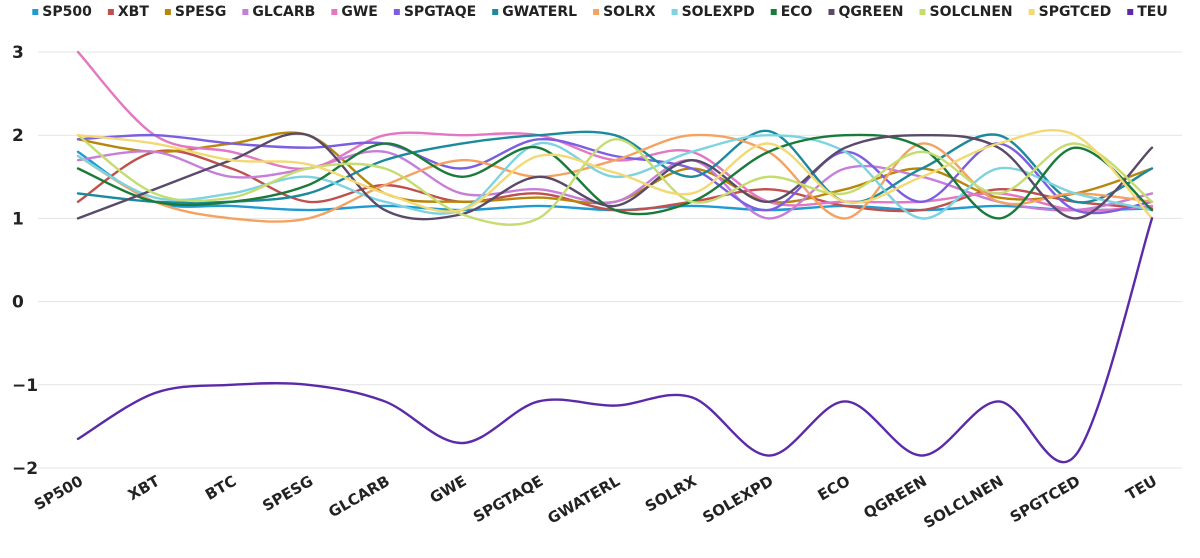 This screenshot has height=558, width=1200. I want to click on legend-label: XBT, so click(133, 12).